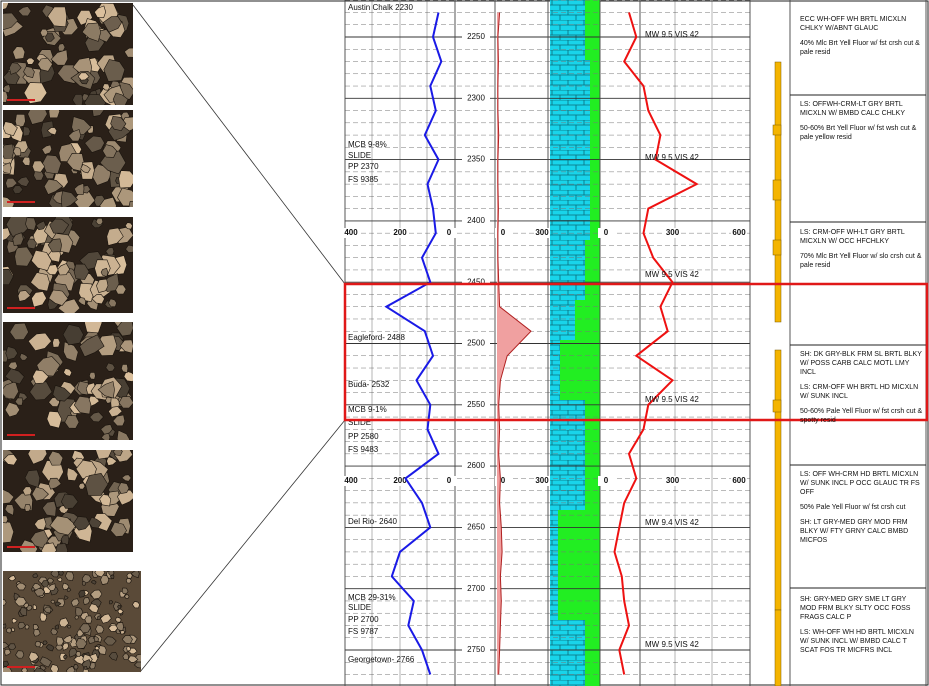 The height and width of the screenshot is (686, 929). What do you see at coordinates (367, 144) in the screenshot?
I see `formation-note: MCB 9-8%` at bounding box center [367, 144].